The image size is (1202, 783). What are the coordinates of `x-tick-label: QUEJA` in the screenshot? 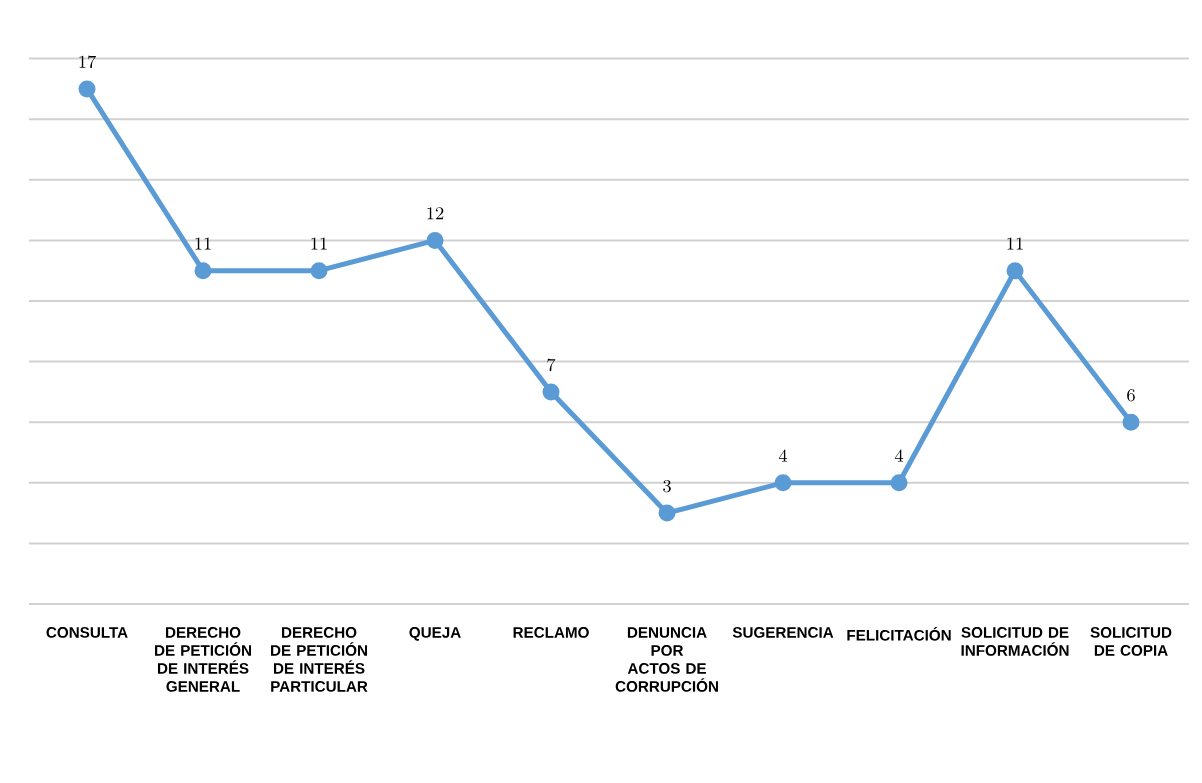 It's located at (435, 634).